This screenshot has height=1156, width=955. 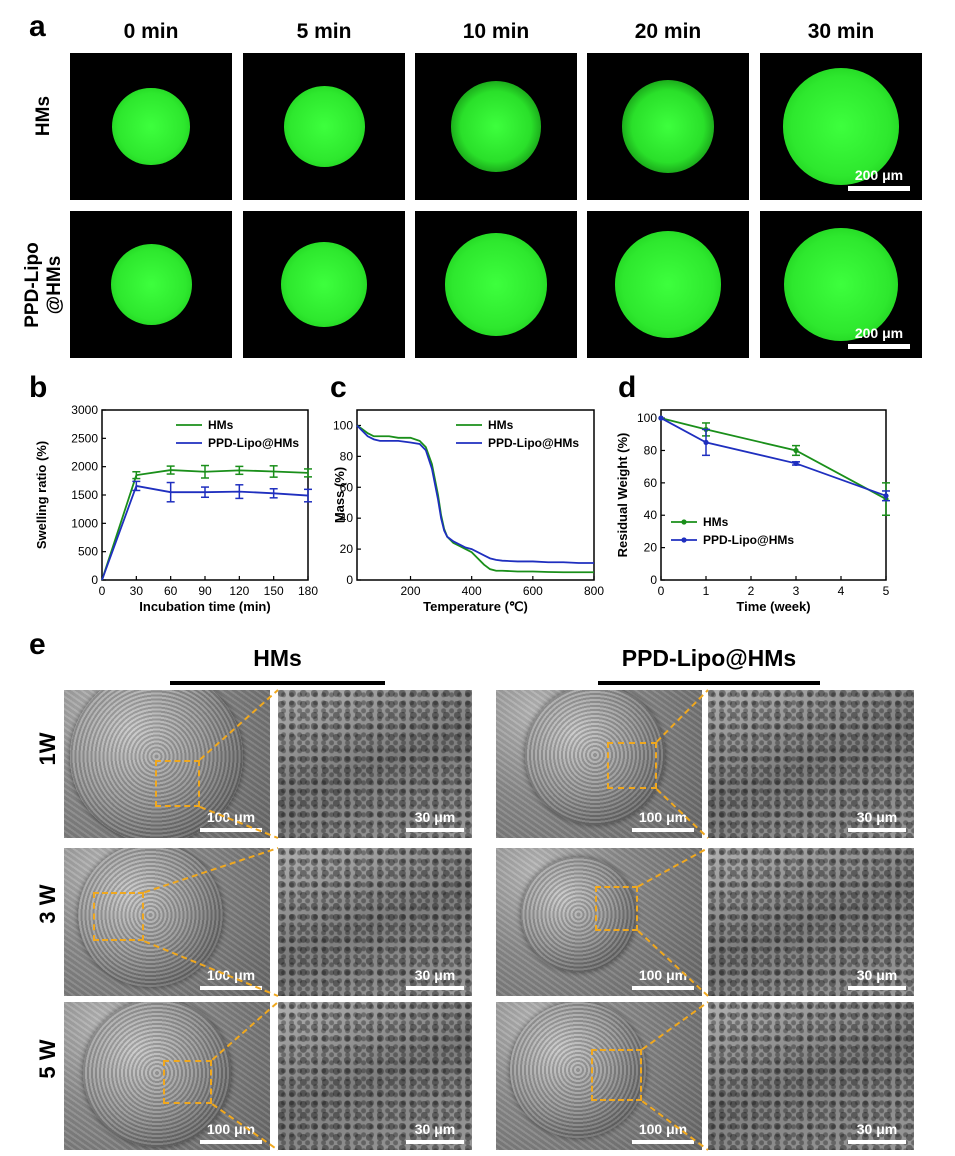 I want to click on y-tick-label: 2000, so click(x=84, y=467).